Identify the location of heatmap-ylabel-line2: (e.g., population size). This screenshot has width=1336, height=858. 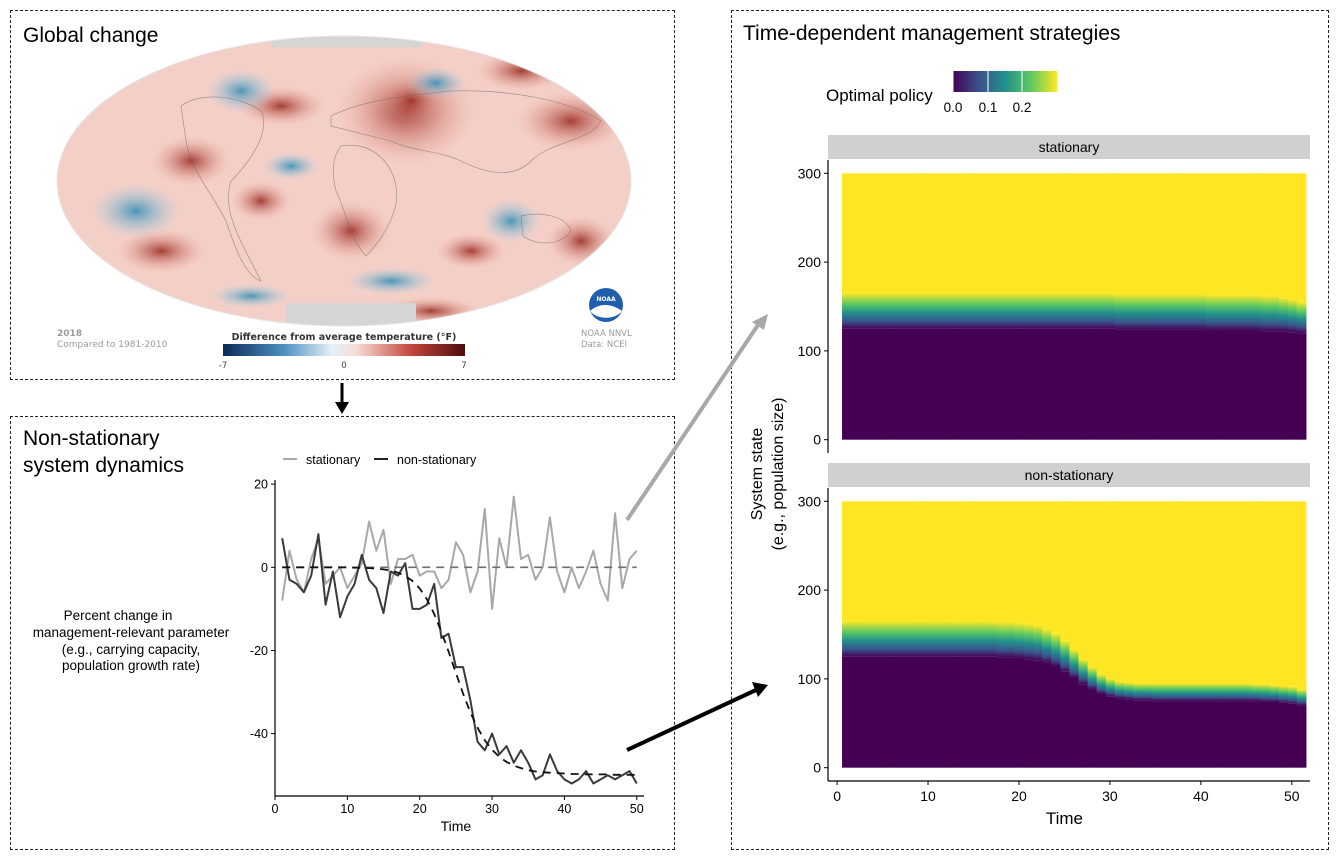
(778, 474).